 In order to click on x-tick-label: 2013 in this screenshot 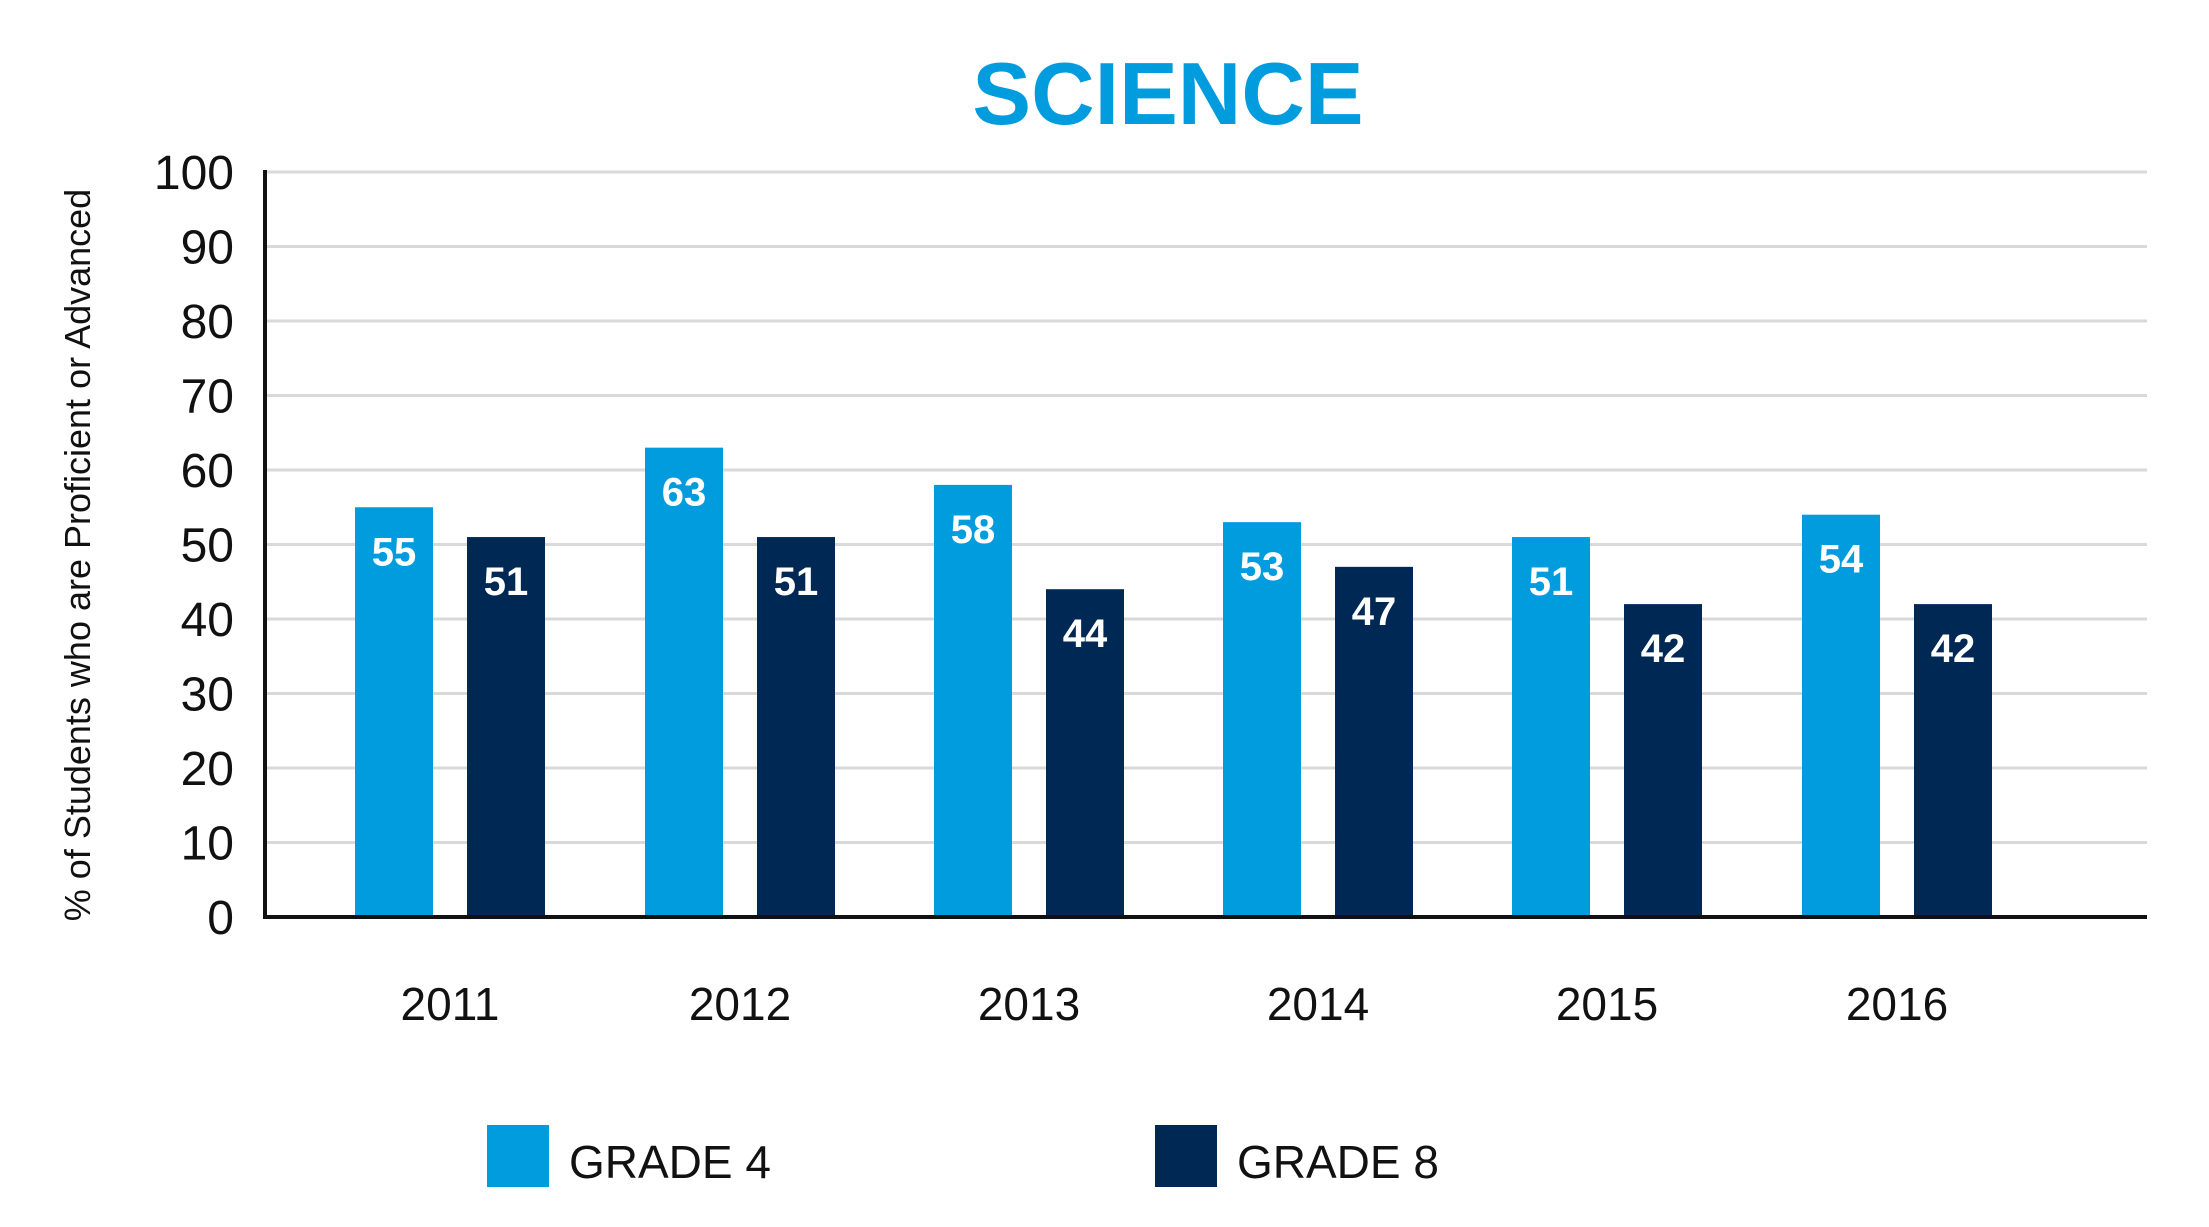, I will do `click(1029, 1004)`.